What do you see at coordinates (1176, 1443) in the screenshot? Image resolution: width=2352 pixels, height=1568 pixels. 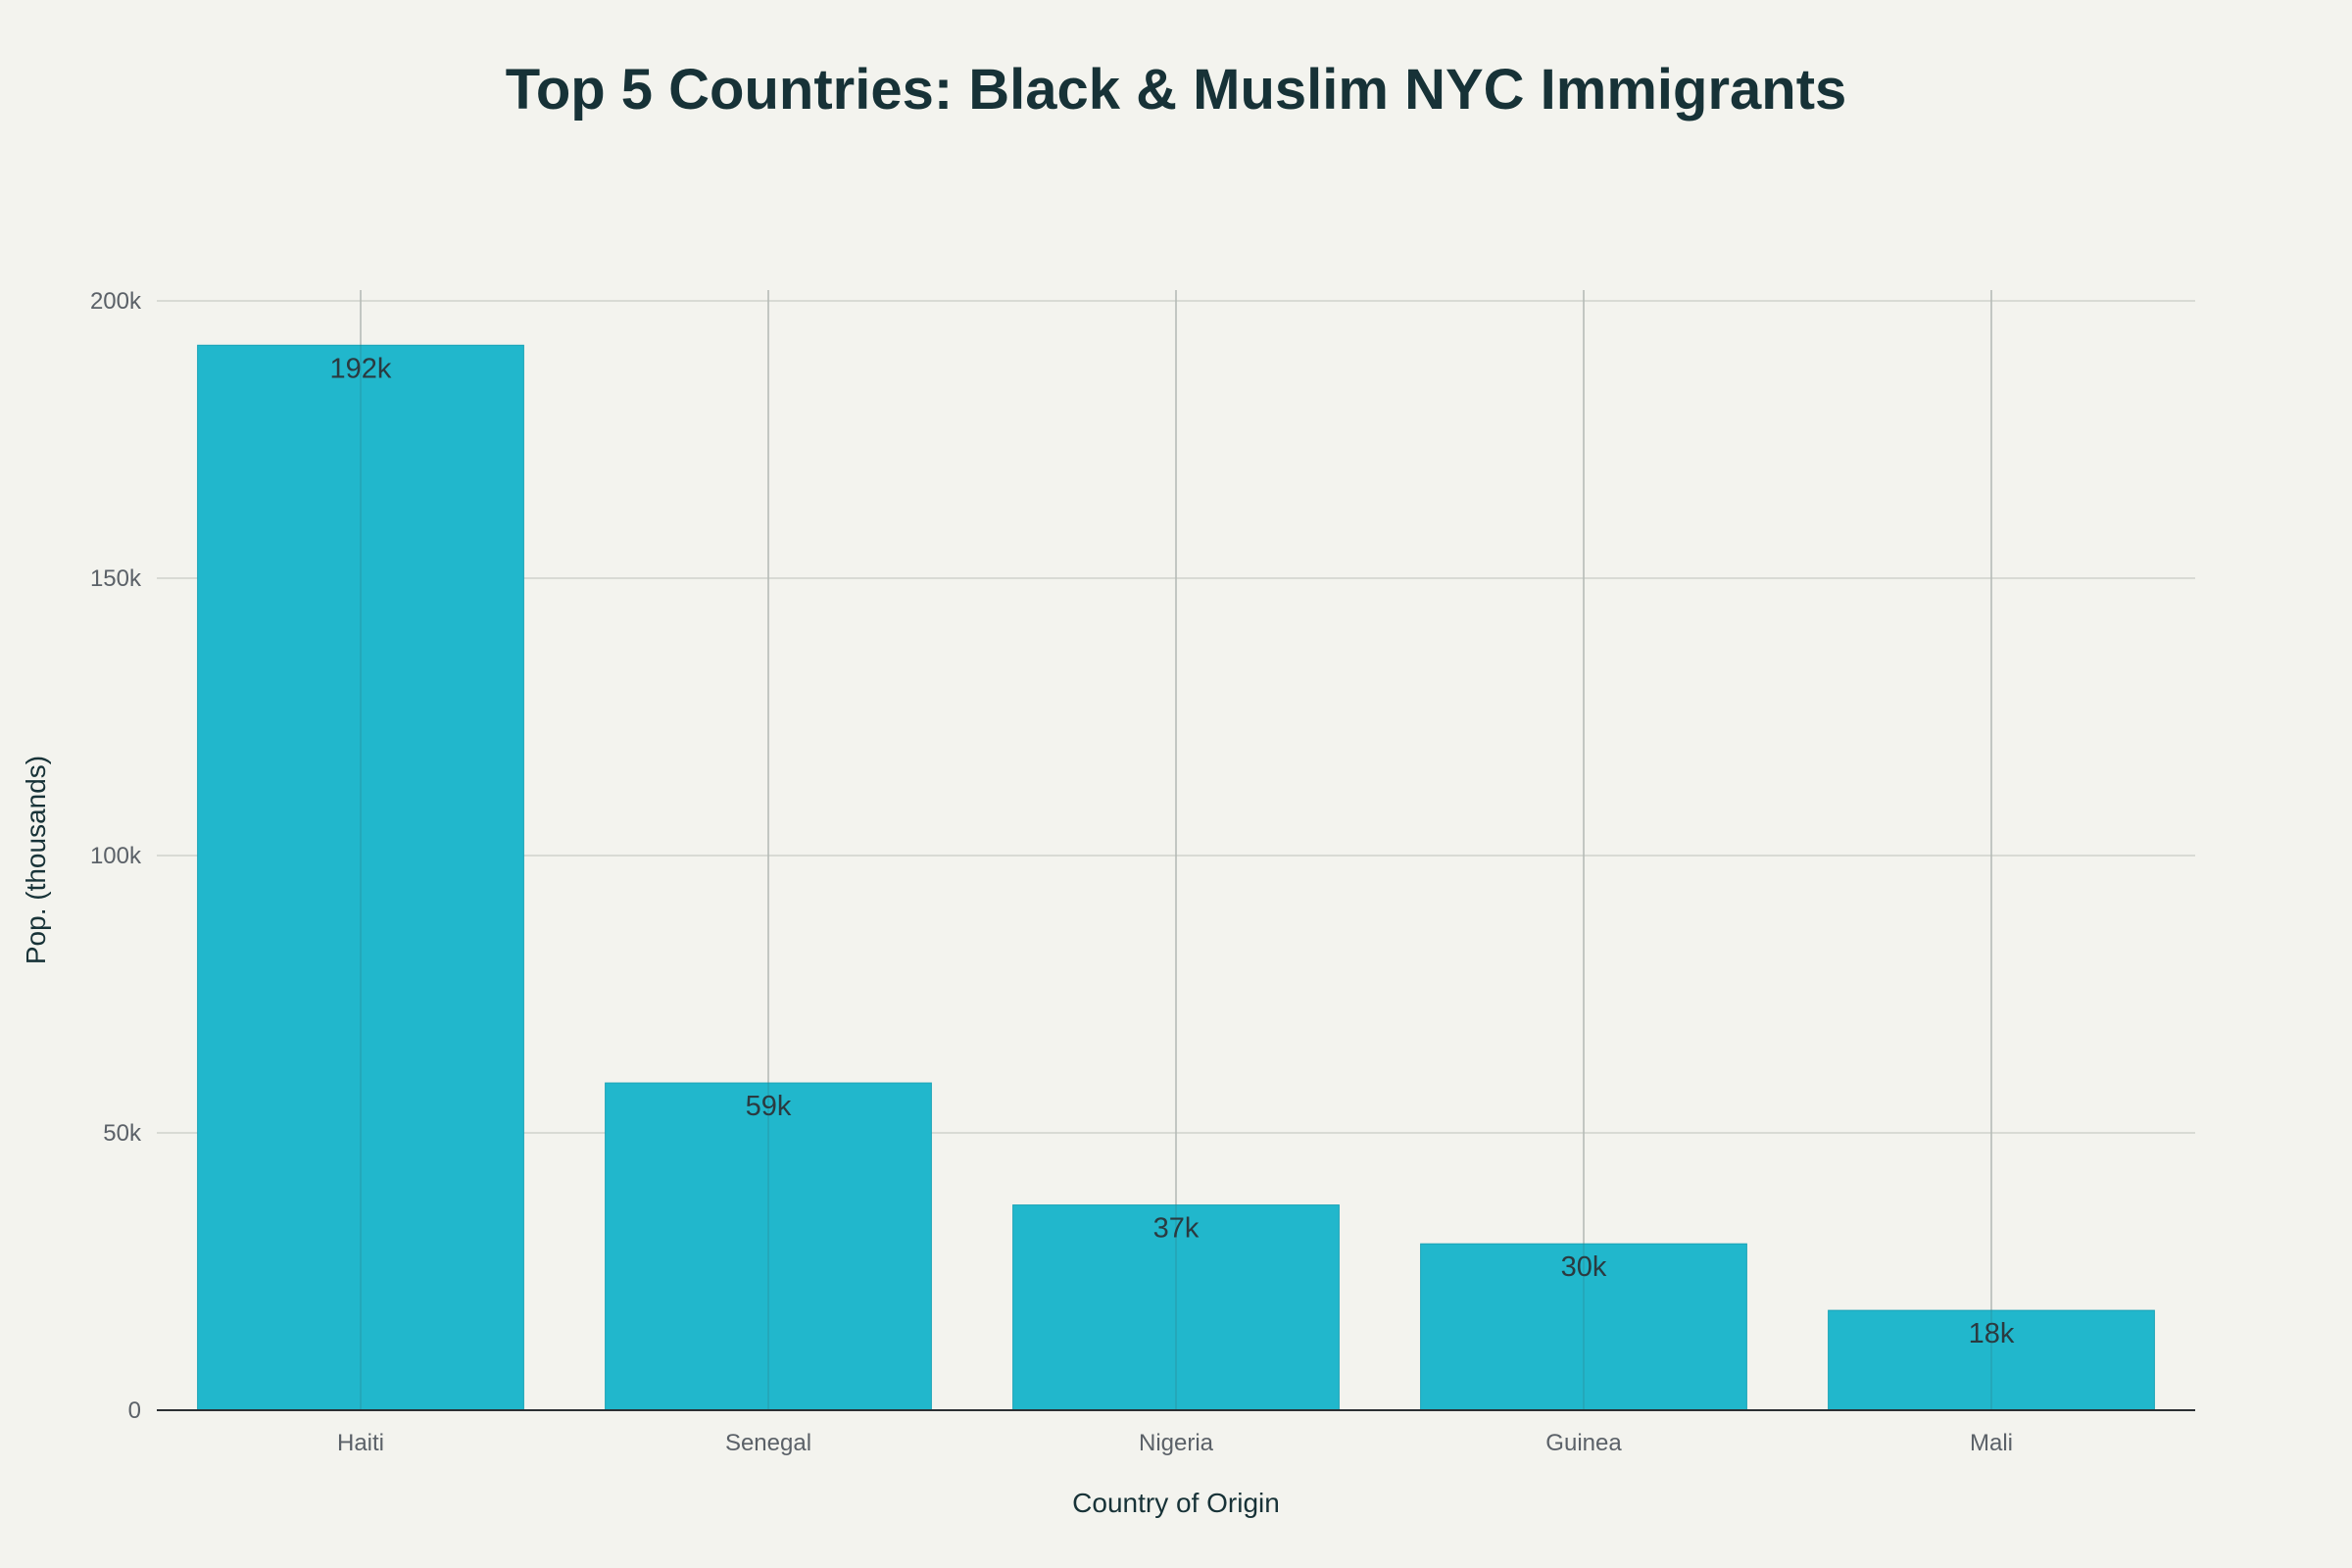 I see `x-tick-label: Nigeria` at bounding box center [1176, 1443].